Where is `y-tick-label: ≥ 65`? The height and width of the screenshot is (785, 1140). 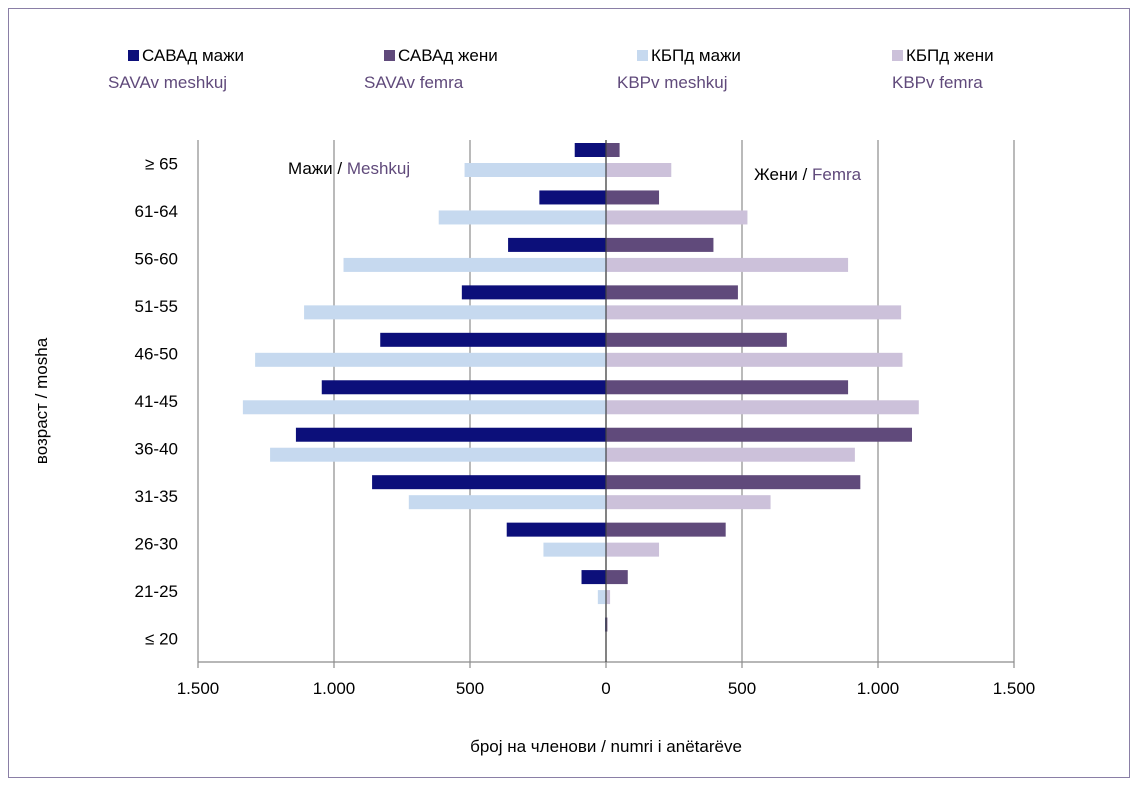 y-tick-label: ≥ 65 is located at coordinates (161, 164).